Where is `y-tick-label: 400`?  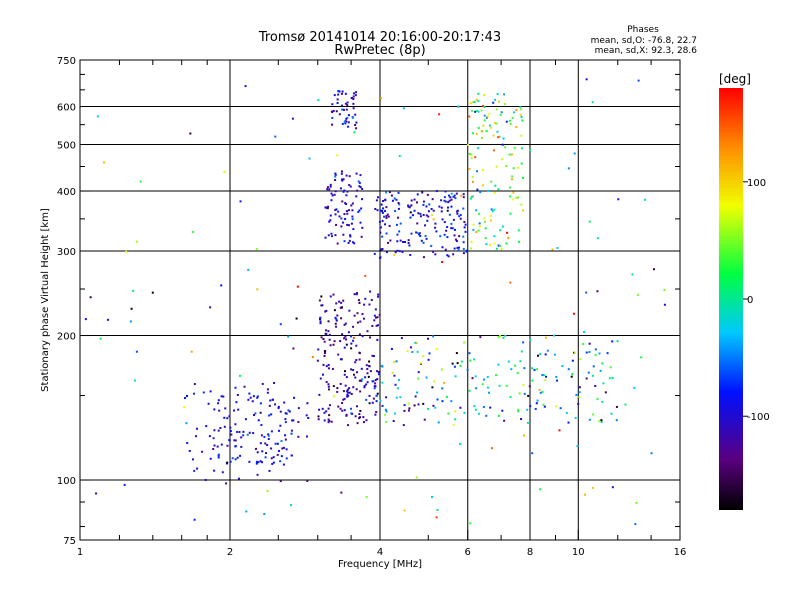
y-tick-label: 400 is located at coordinates (66, 192).